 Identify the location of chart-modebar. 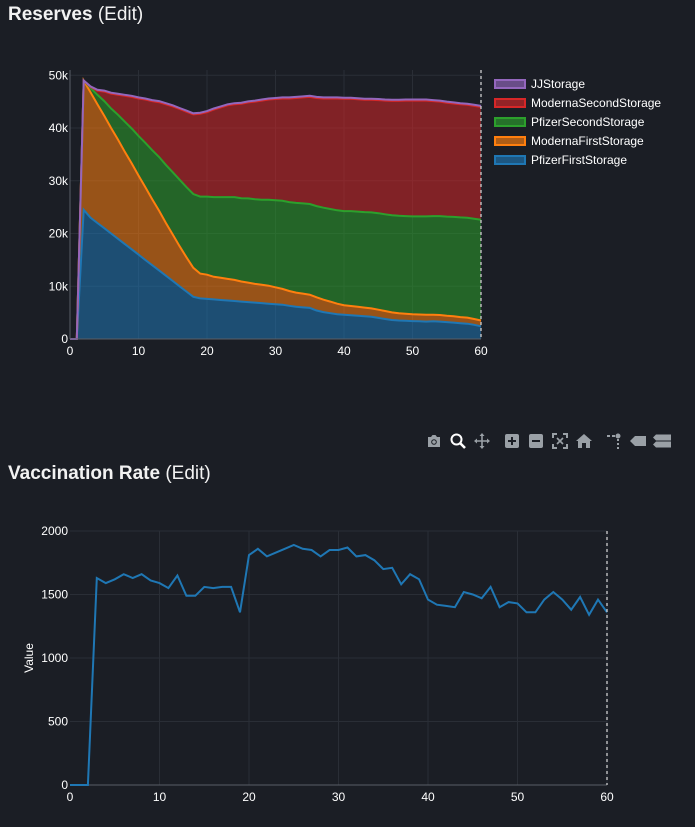
(550, 441).